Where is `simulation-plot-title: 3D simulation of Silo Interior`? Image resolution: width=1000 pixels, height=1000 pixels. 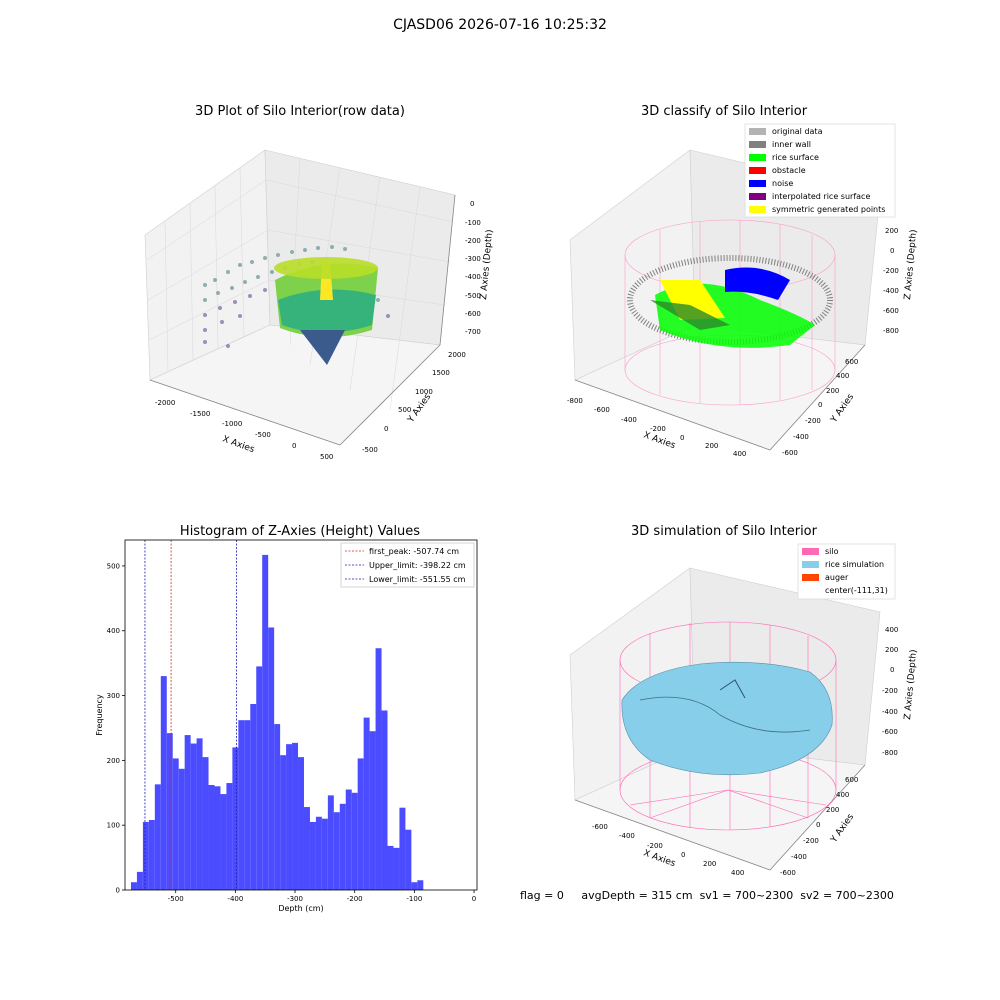
simulation-plot-title: 3D simulation of Silo Interior is located at coordinates (724, 531).